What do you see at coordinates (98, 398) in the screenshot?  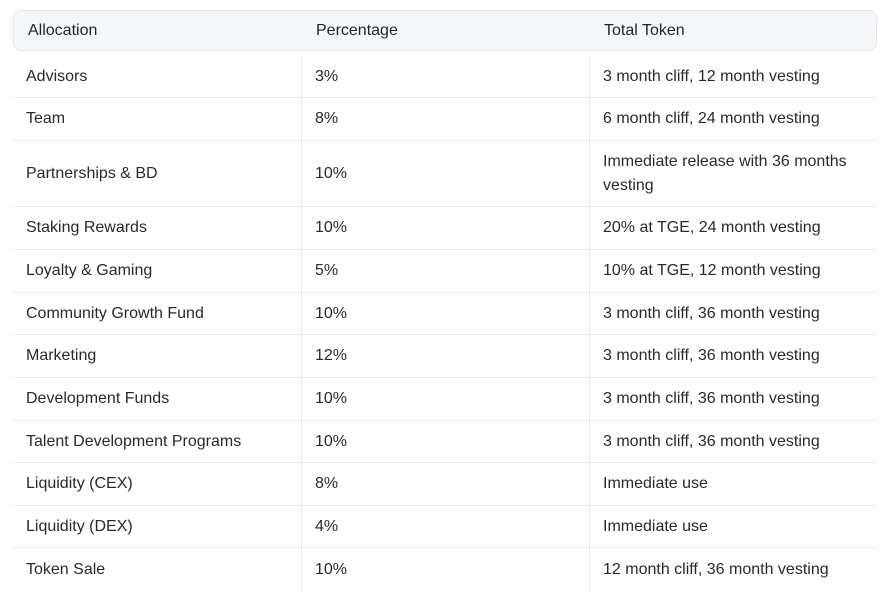 I see `cell-allocation: Development Funds` at bounding box center [98, 398].